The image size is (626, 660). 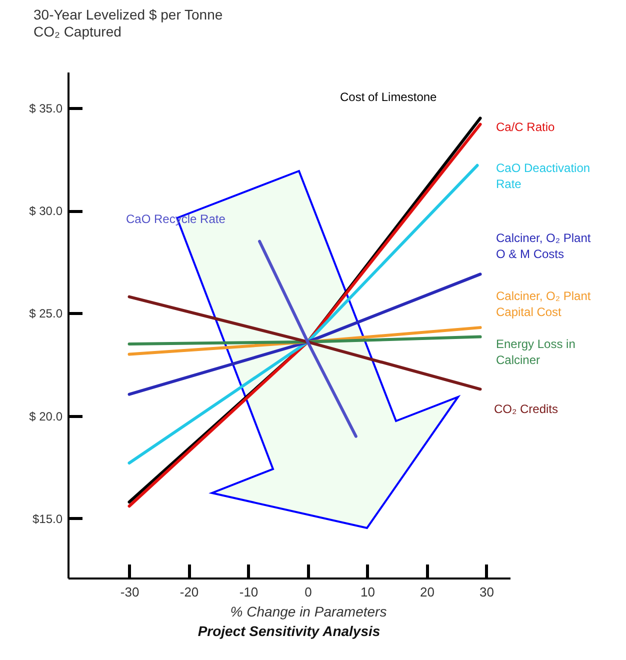 What do you see at coordinates (308, 612) in the screenshot?
I see `x-axis-title: % Change in Parameters` at bounding box center [308, 612].